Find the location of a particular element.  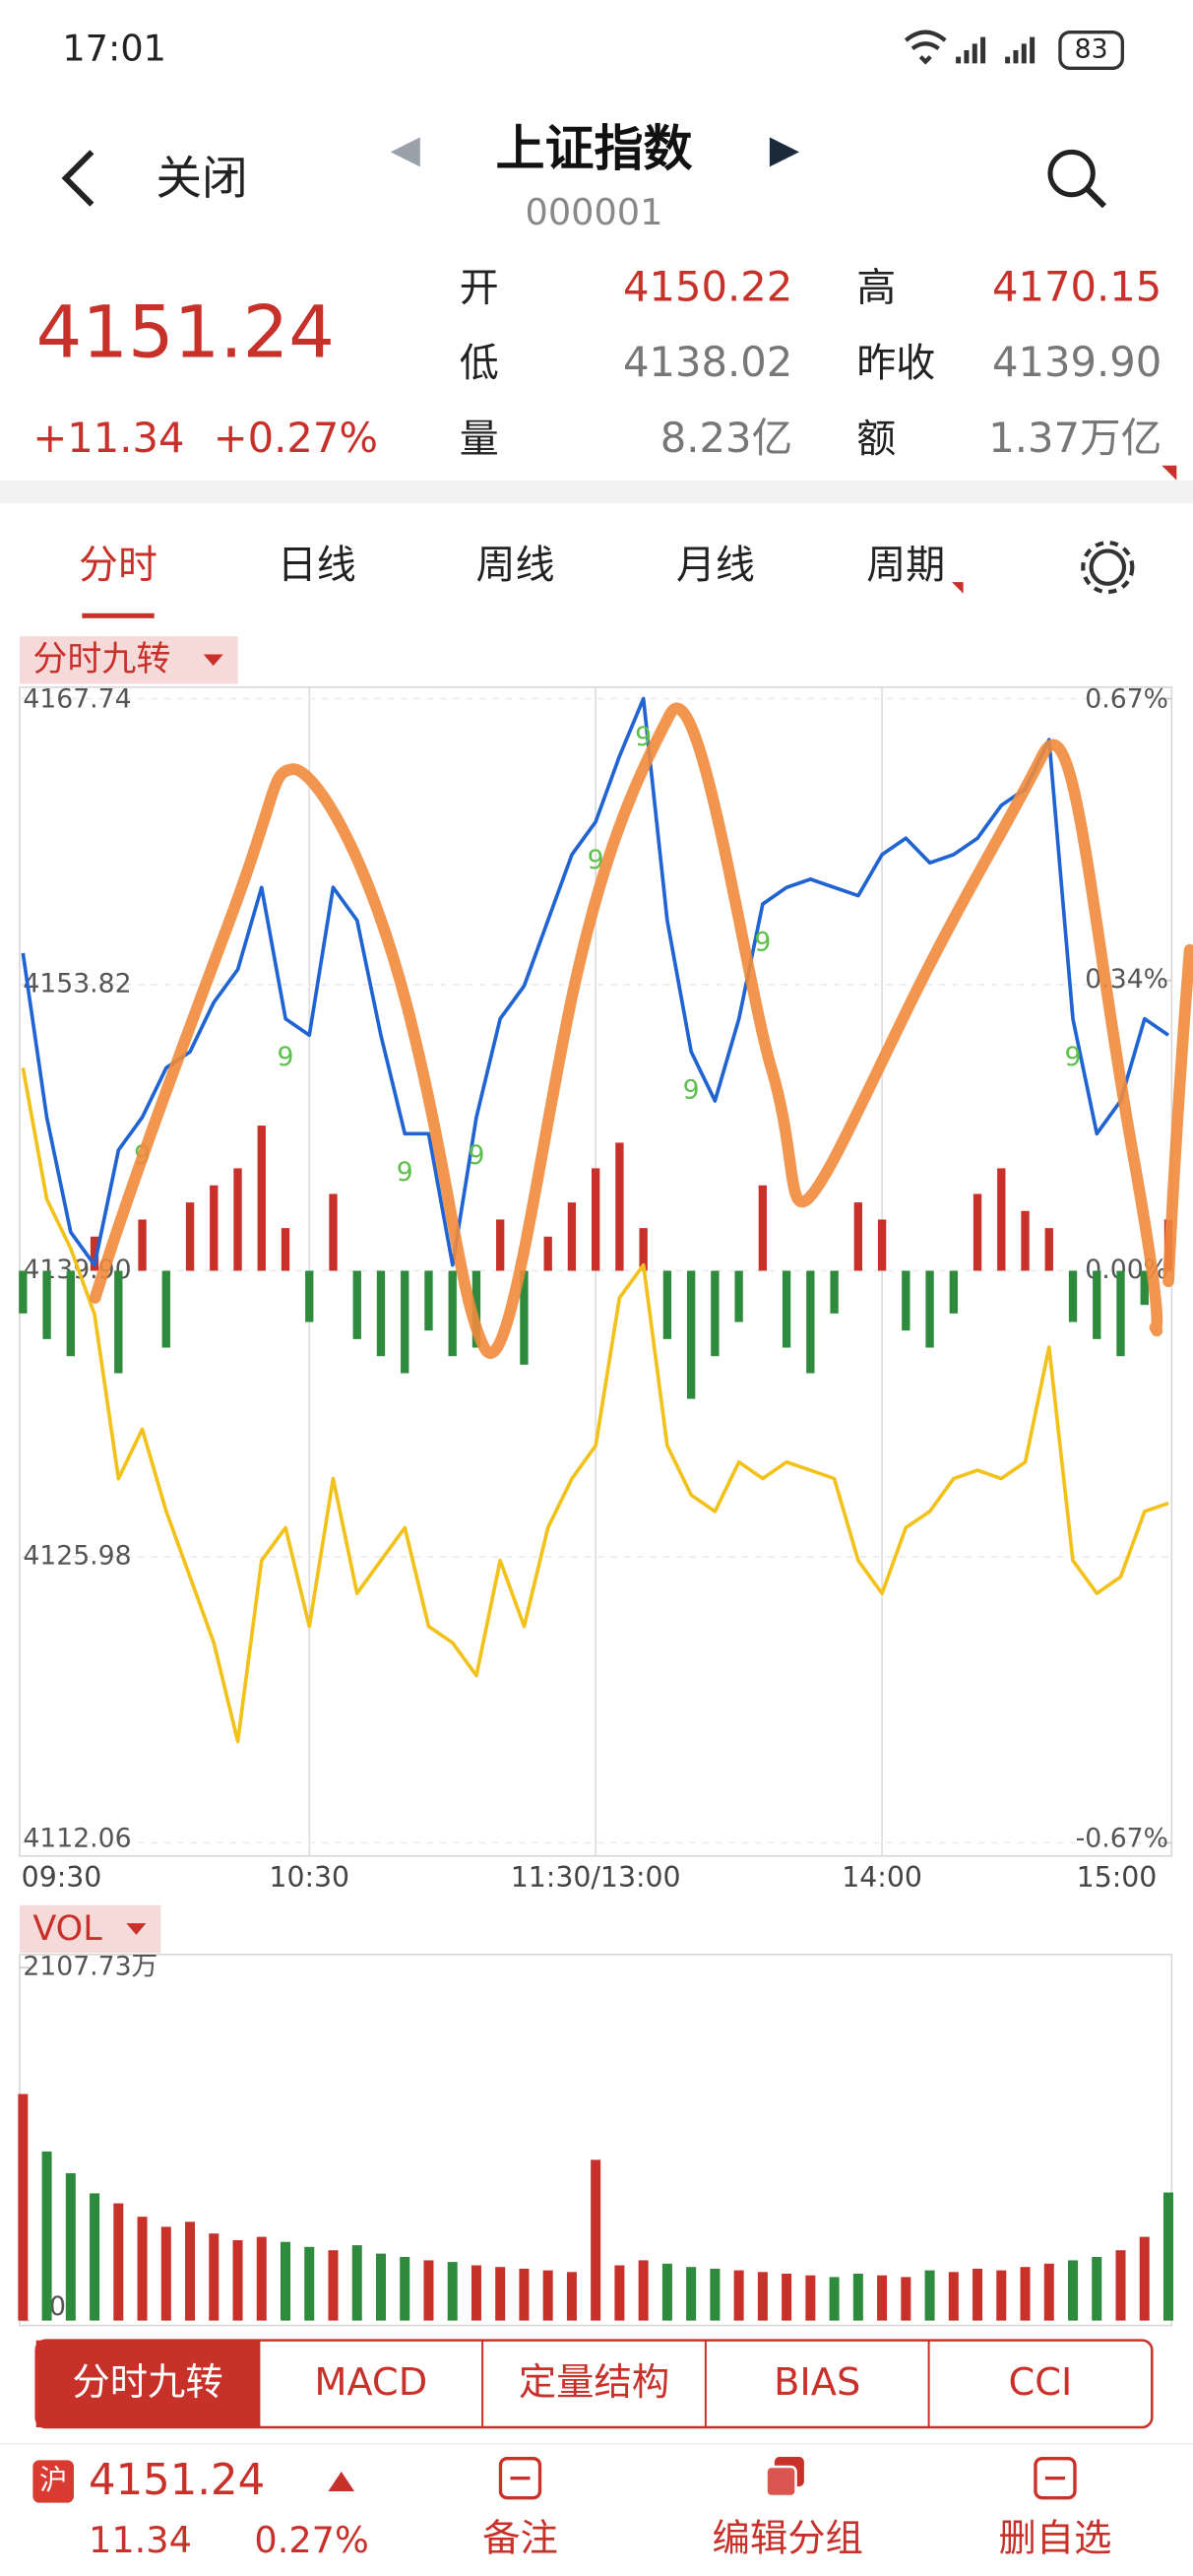

market-badge: 沪 is located at coordinates (53, 2480).